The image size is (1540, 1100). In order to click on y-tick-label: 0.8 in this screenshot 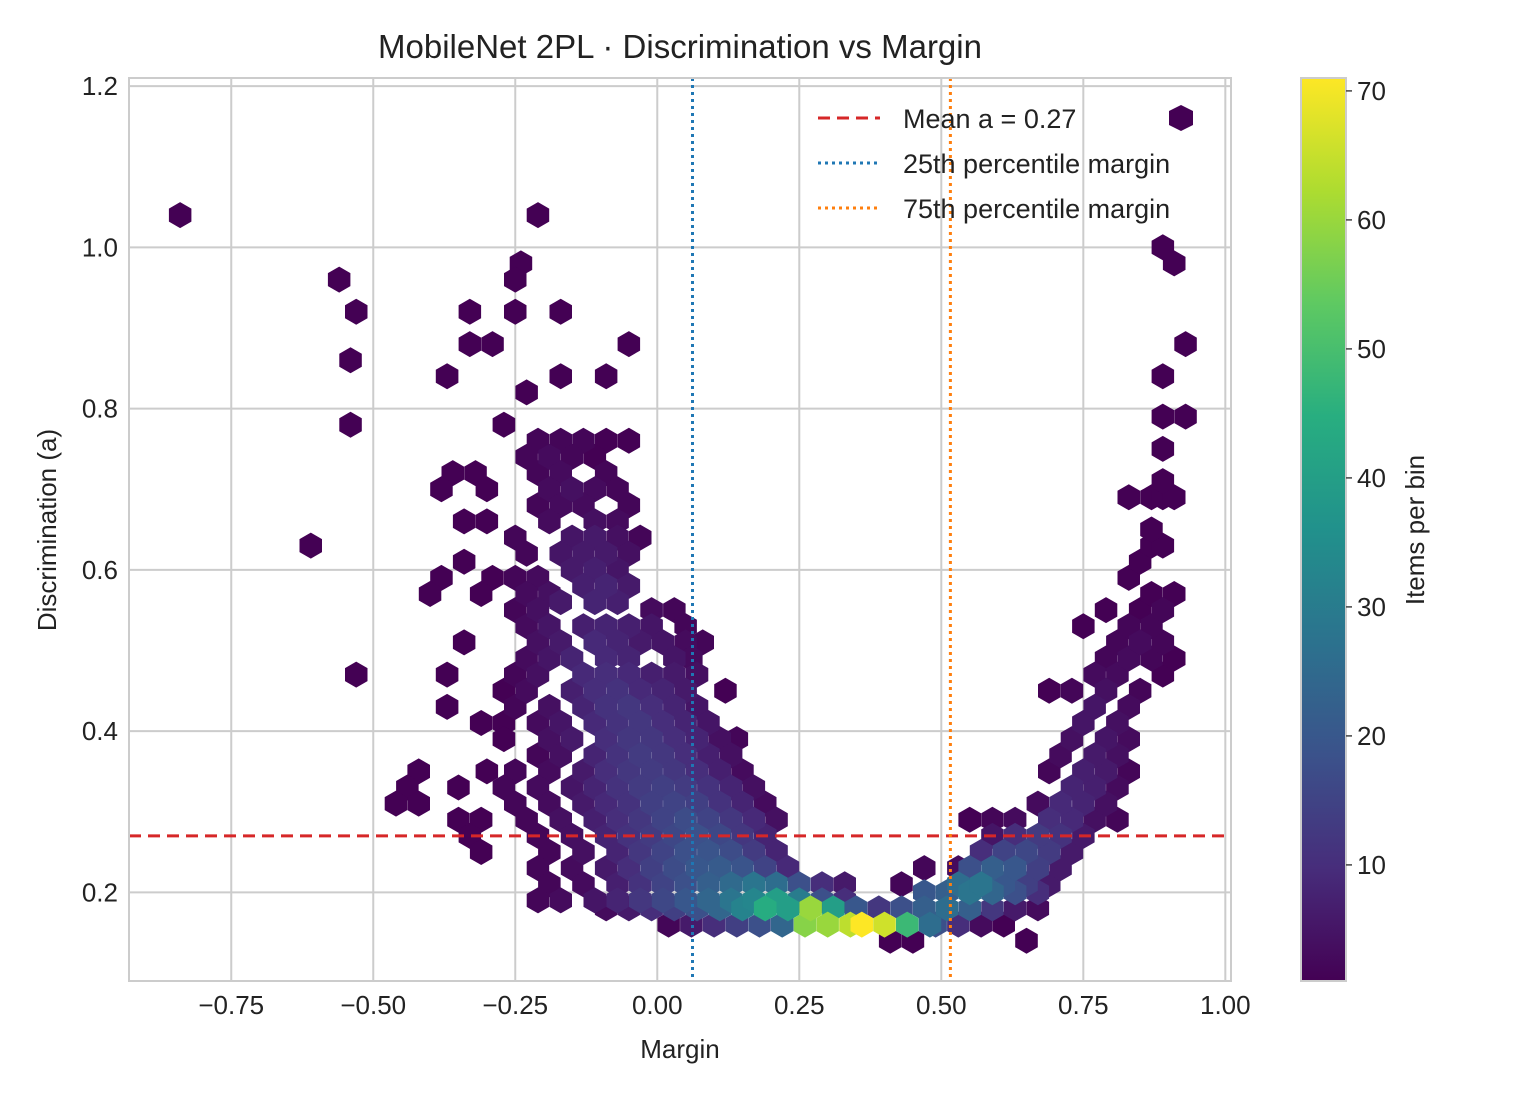, I will do `click(100, 409)`.